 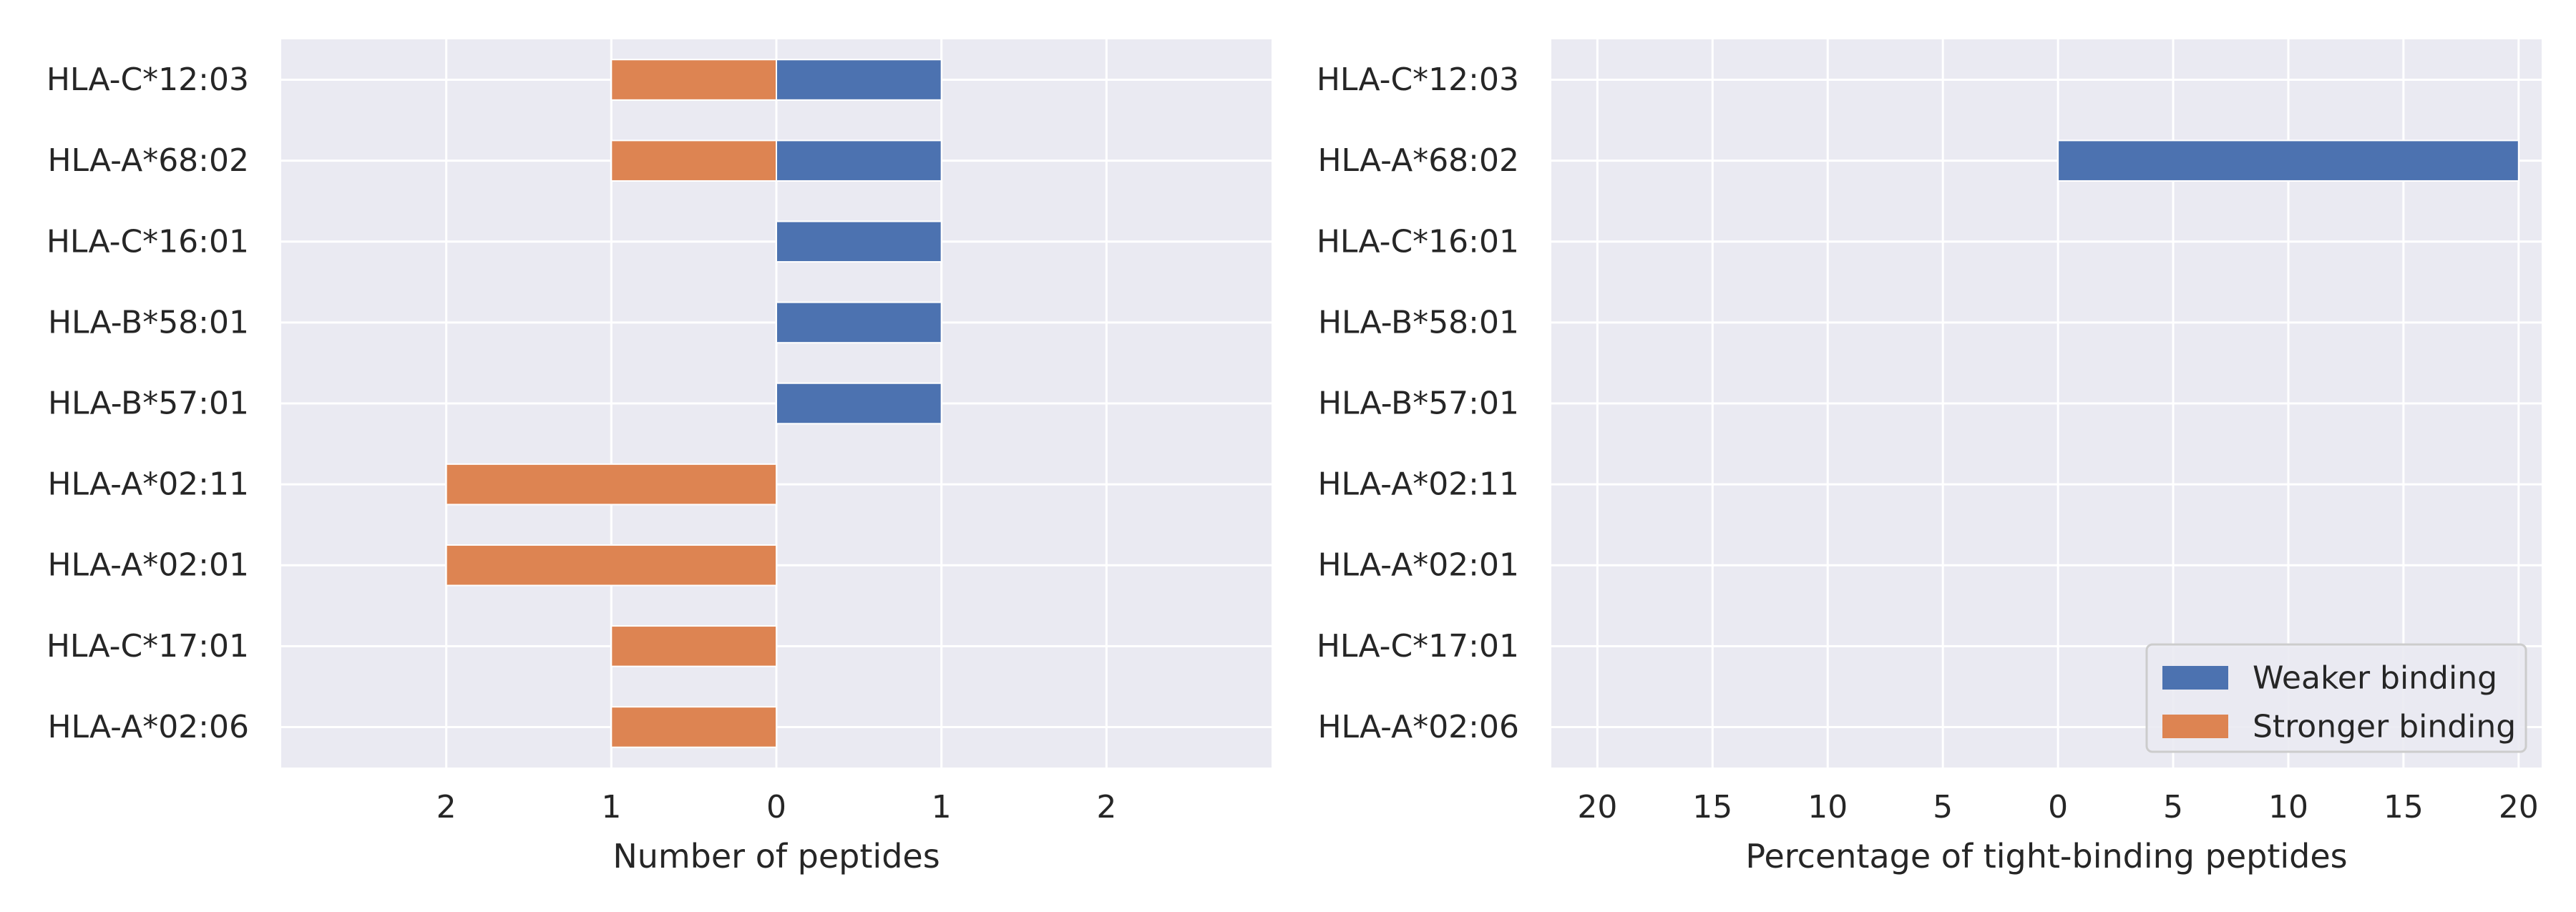 I want to click on legend-label: Stronger binding, so click(x=2384, y=727).